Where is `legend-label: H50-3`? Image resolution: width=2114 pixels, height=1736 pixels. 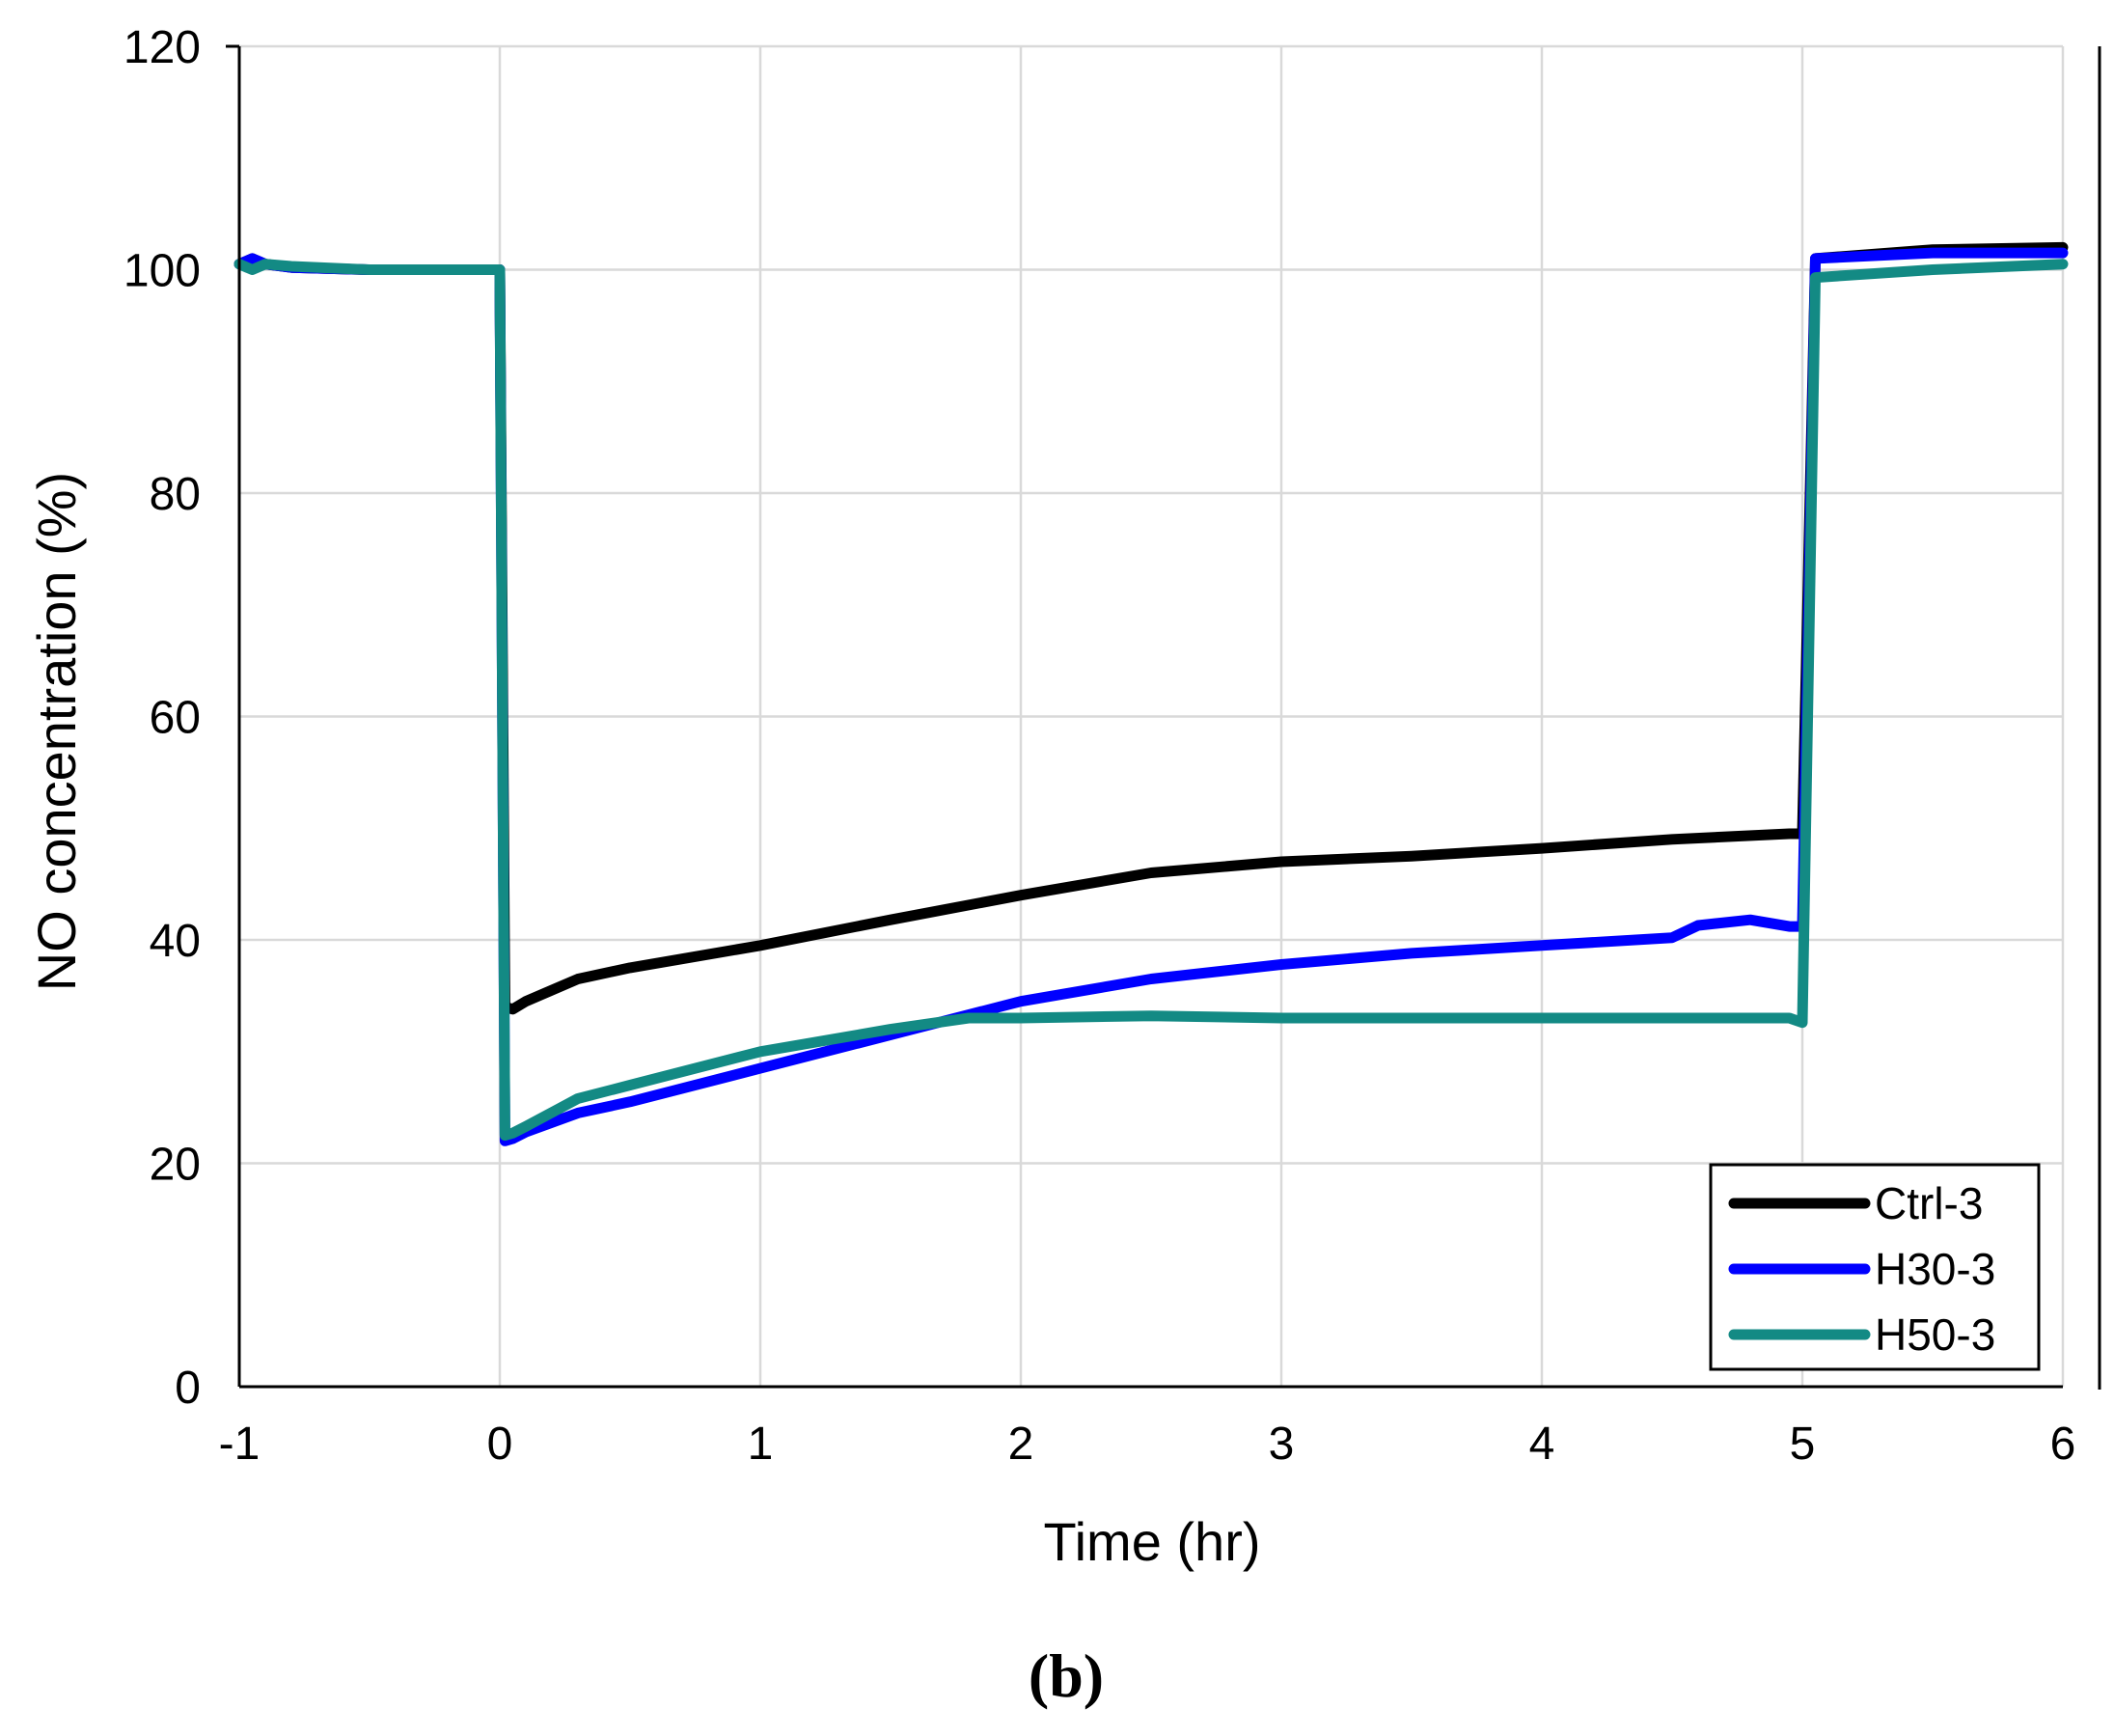
legend-label: H50-3 is located at coordinates (1935, 1334).